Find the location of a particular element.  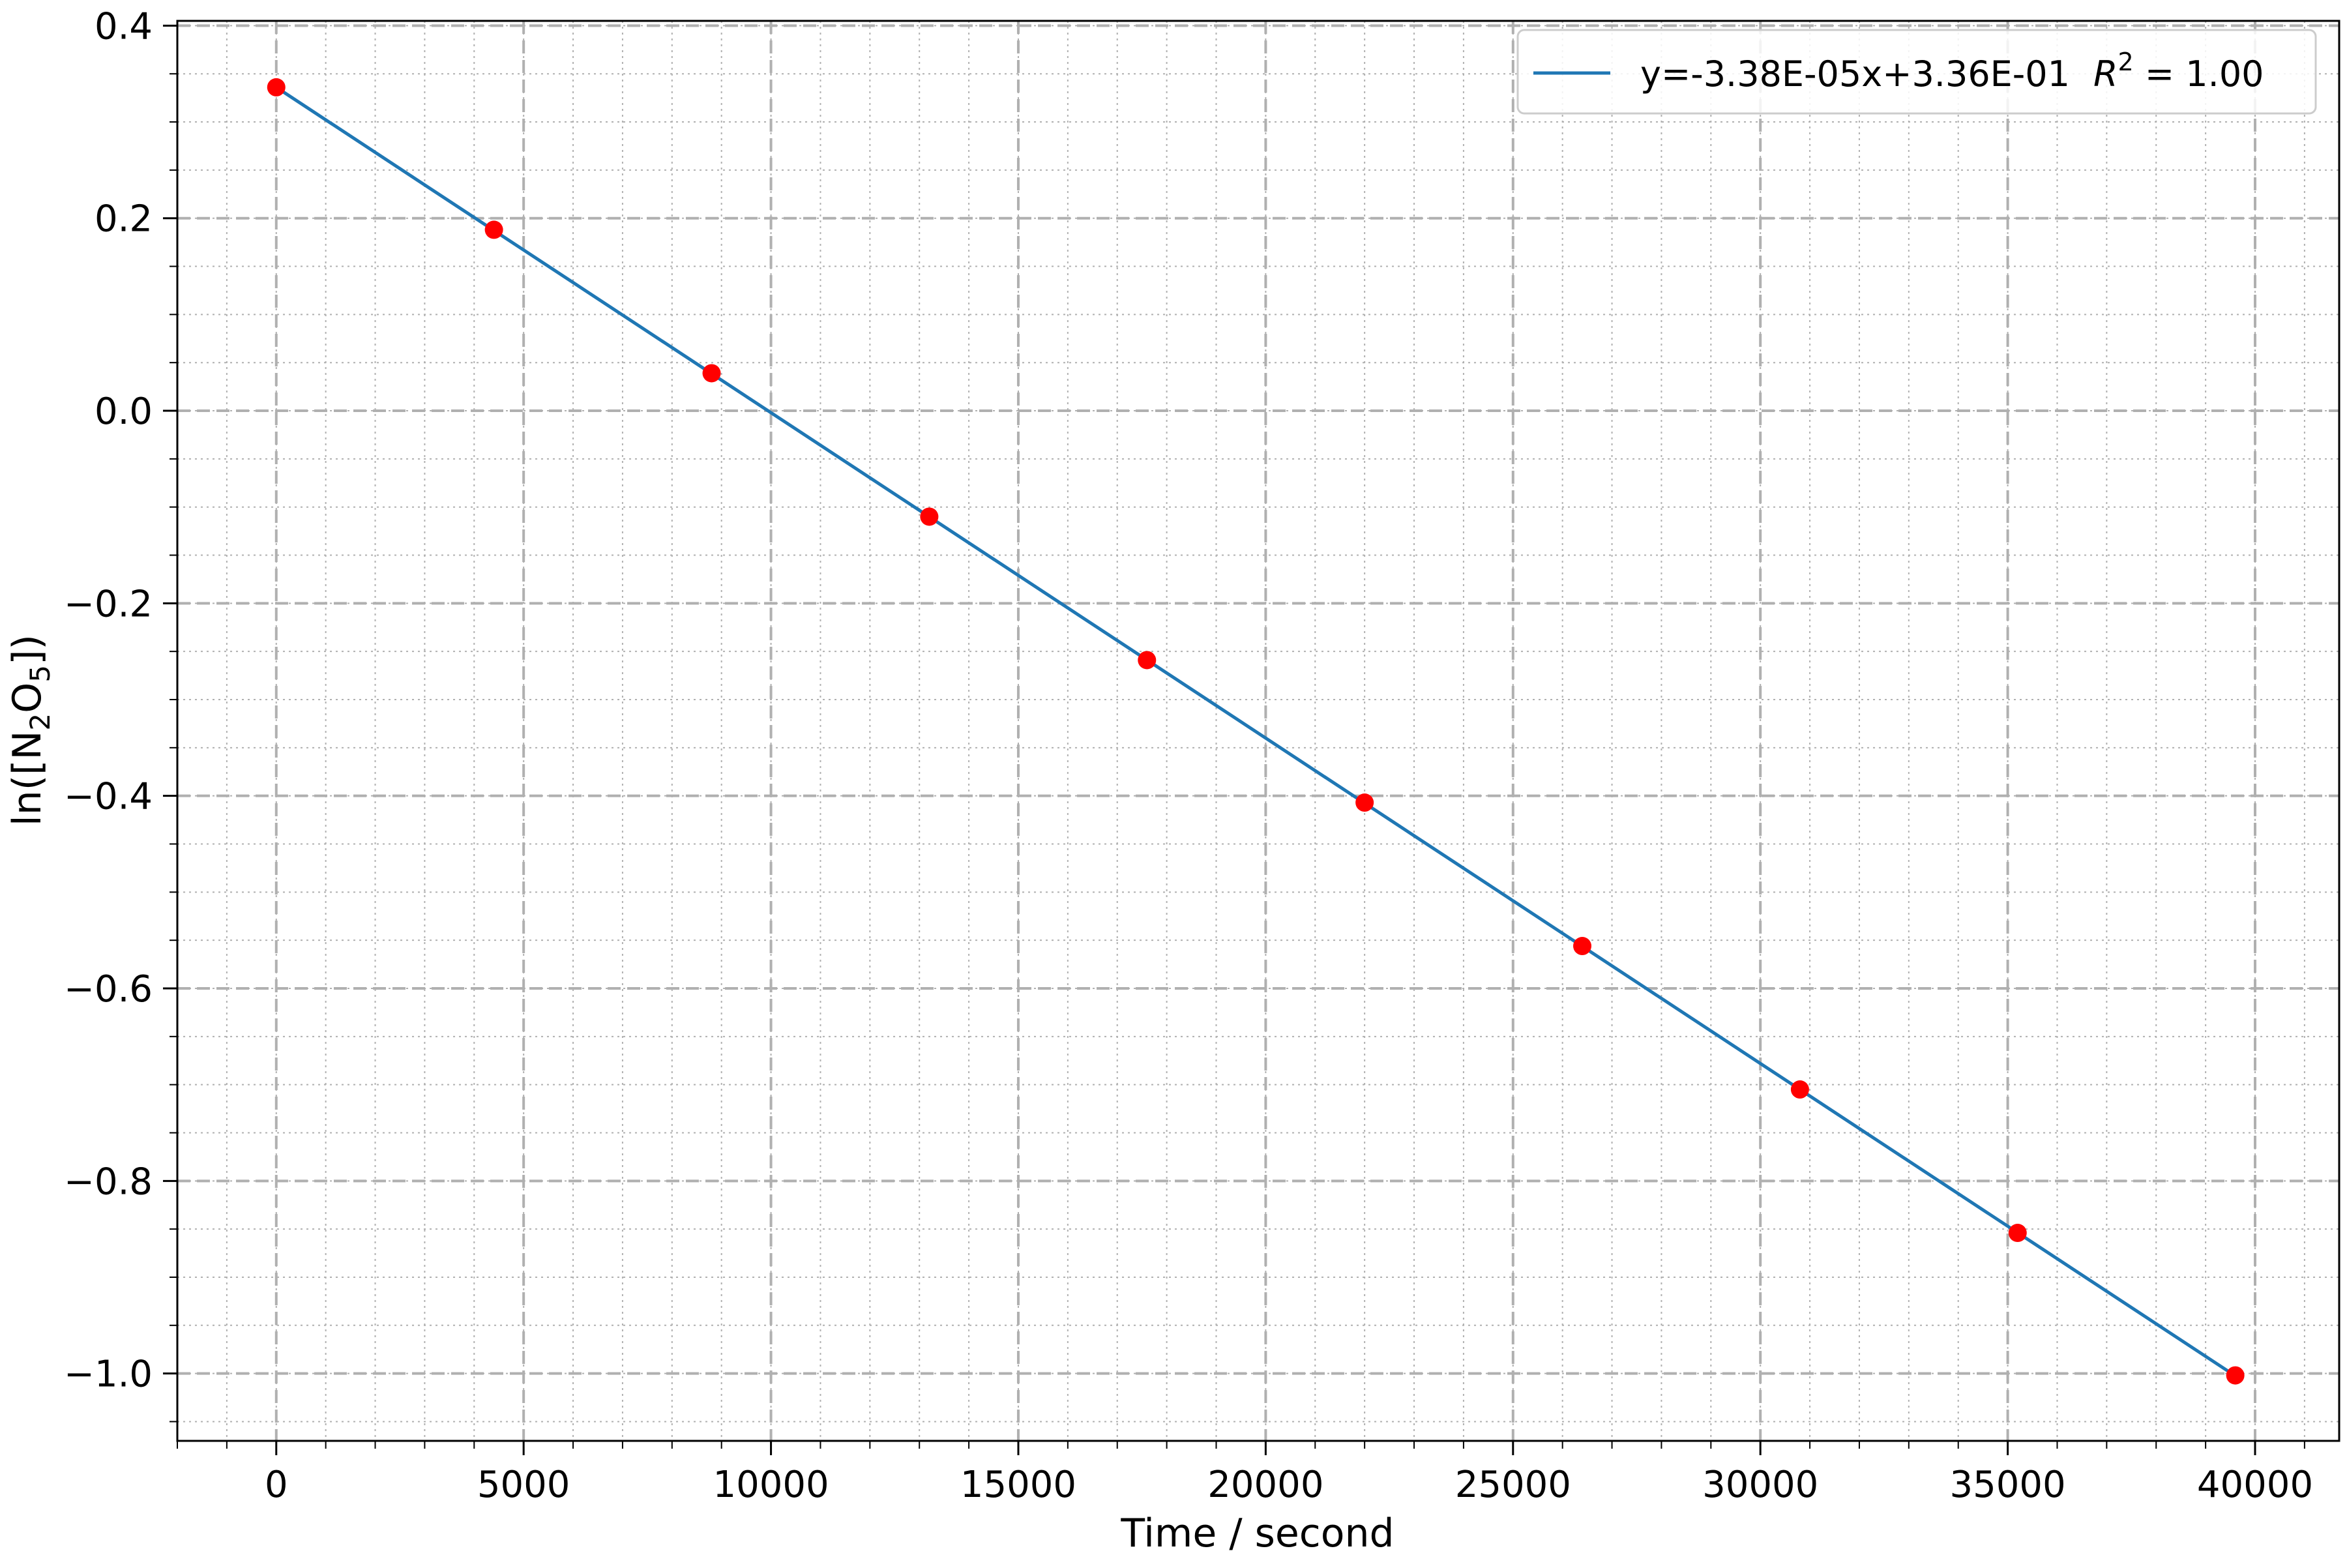

legend: y=-3.38E-05x+3.36E-01 R2 = 1.00 is located at coordinates (1916, 72).